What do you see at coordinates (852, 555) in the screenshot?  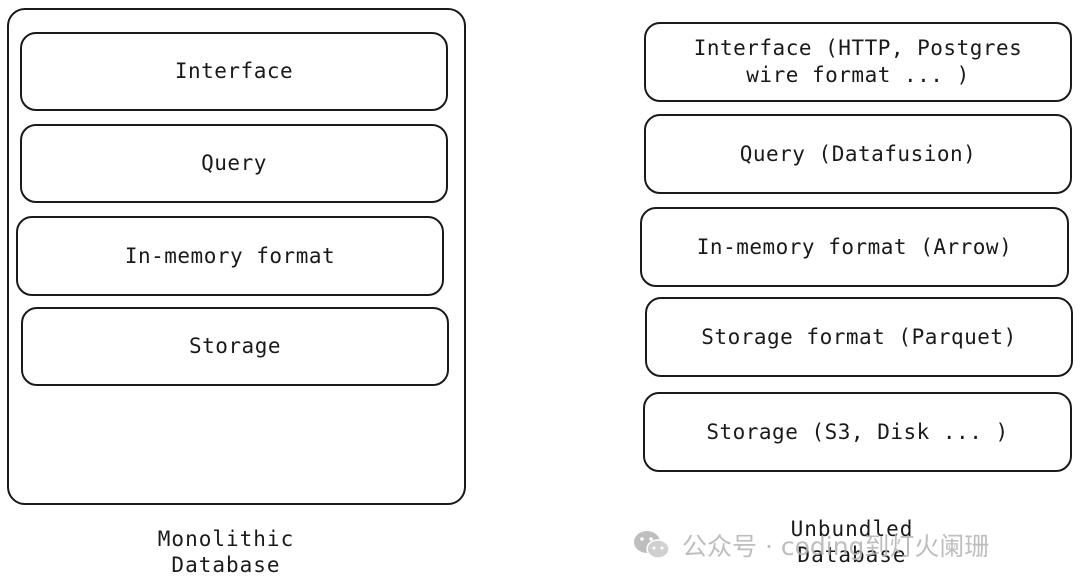 I see `unbundled-caption-line2: Database` at bounding box center [852, 555].